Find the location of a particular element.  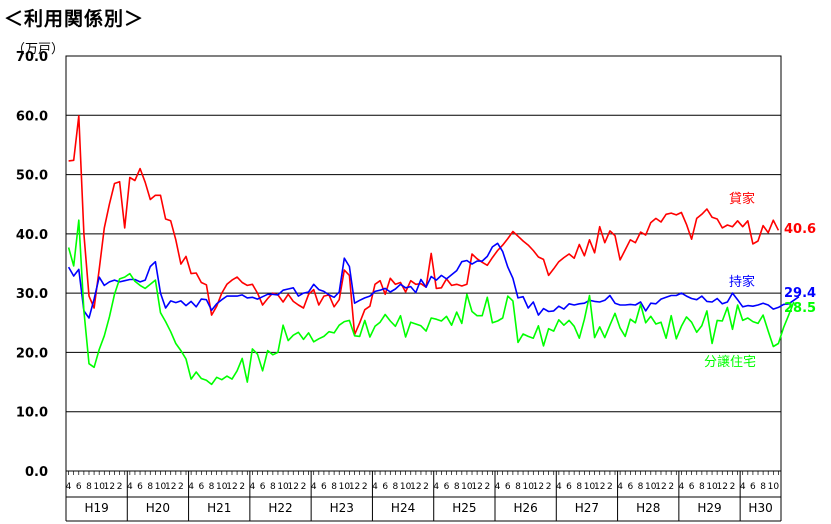

y-tick-label: 20.0 is located at coordinates (32, 353).